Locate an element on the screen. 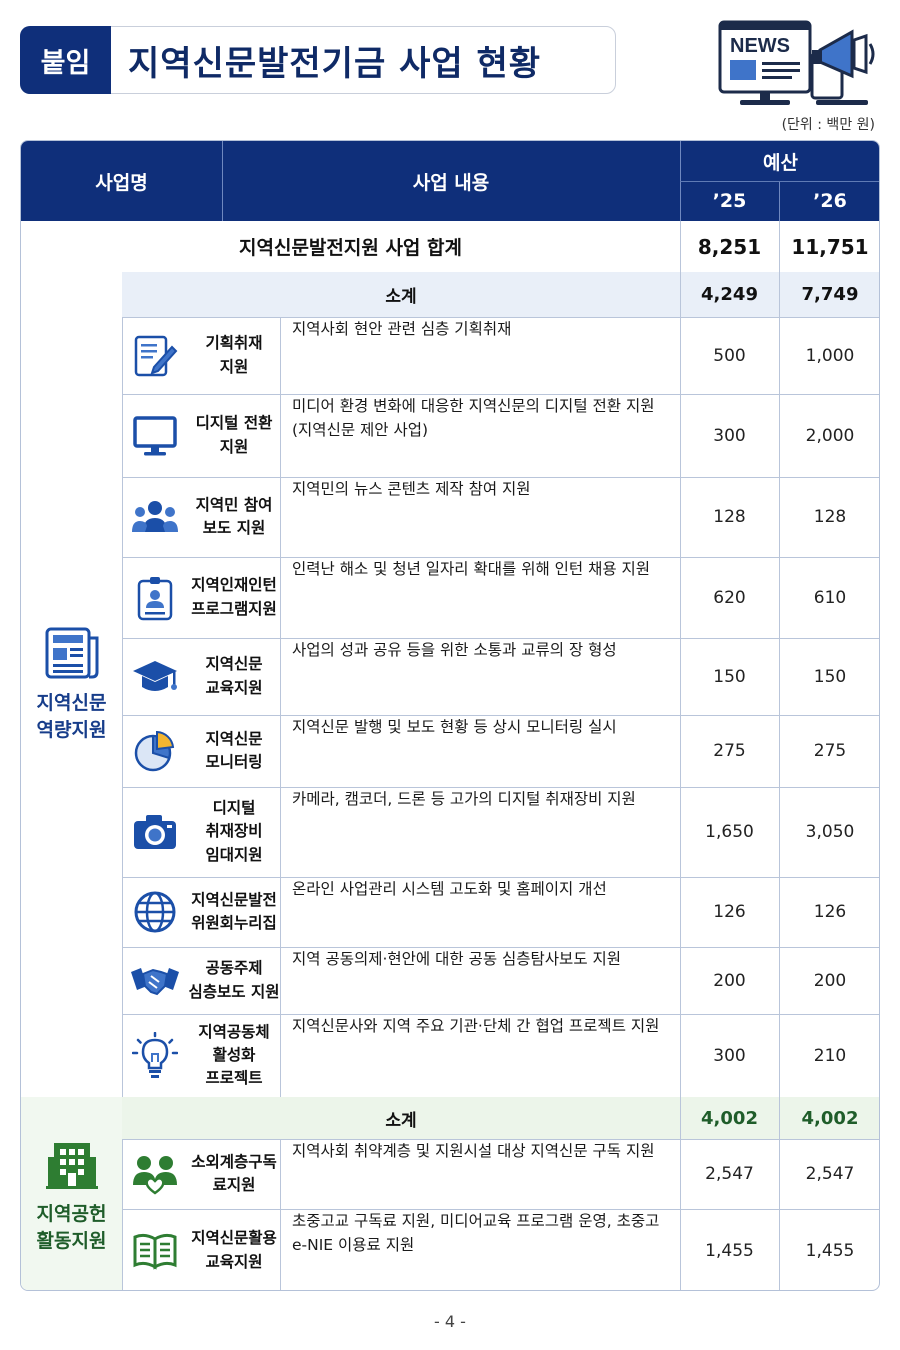  business-name-line: 디지털 is located at coordinates (234, 808).